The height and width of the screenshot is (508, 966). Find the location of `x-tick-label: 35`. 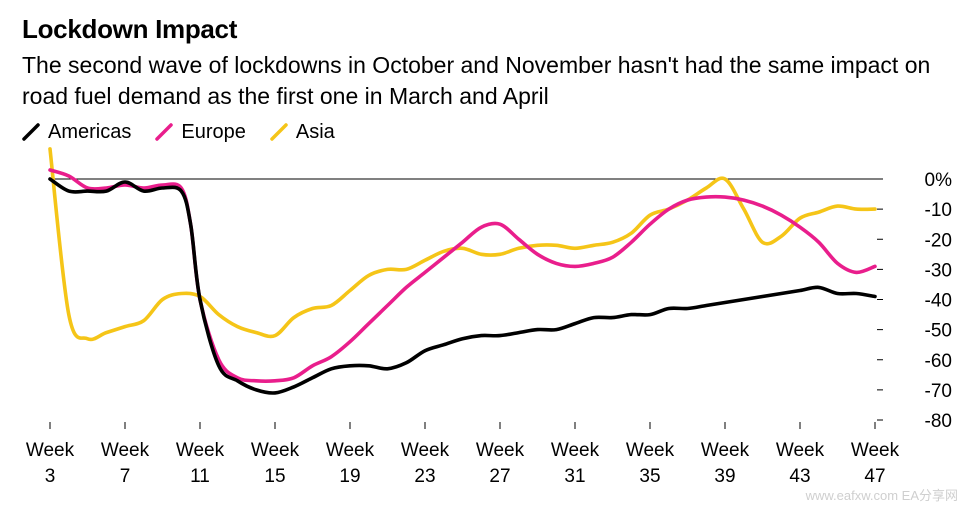

x-tick-label: 35 is located at coordinates (649, 476).